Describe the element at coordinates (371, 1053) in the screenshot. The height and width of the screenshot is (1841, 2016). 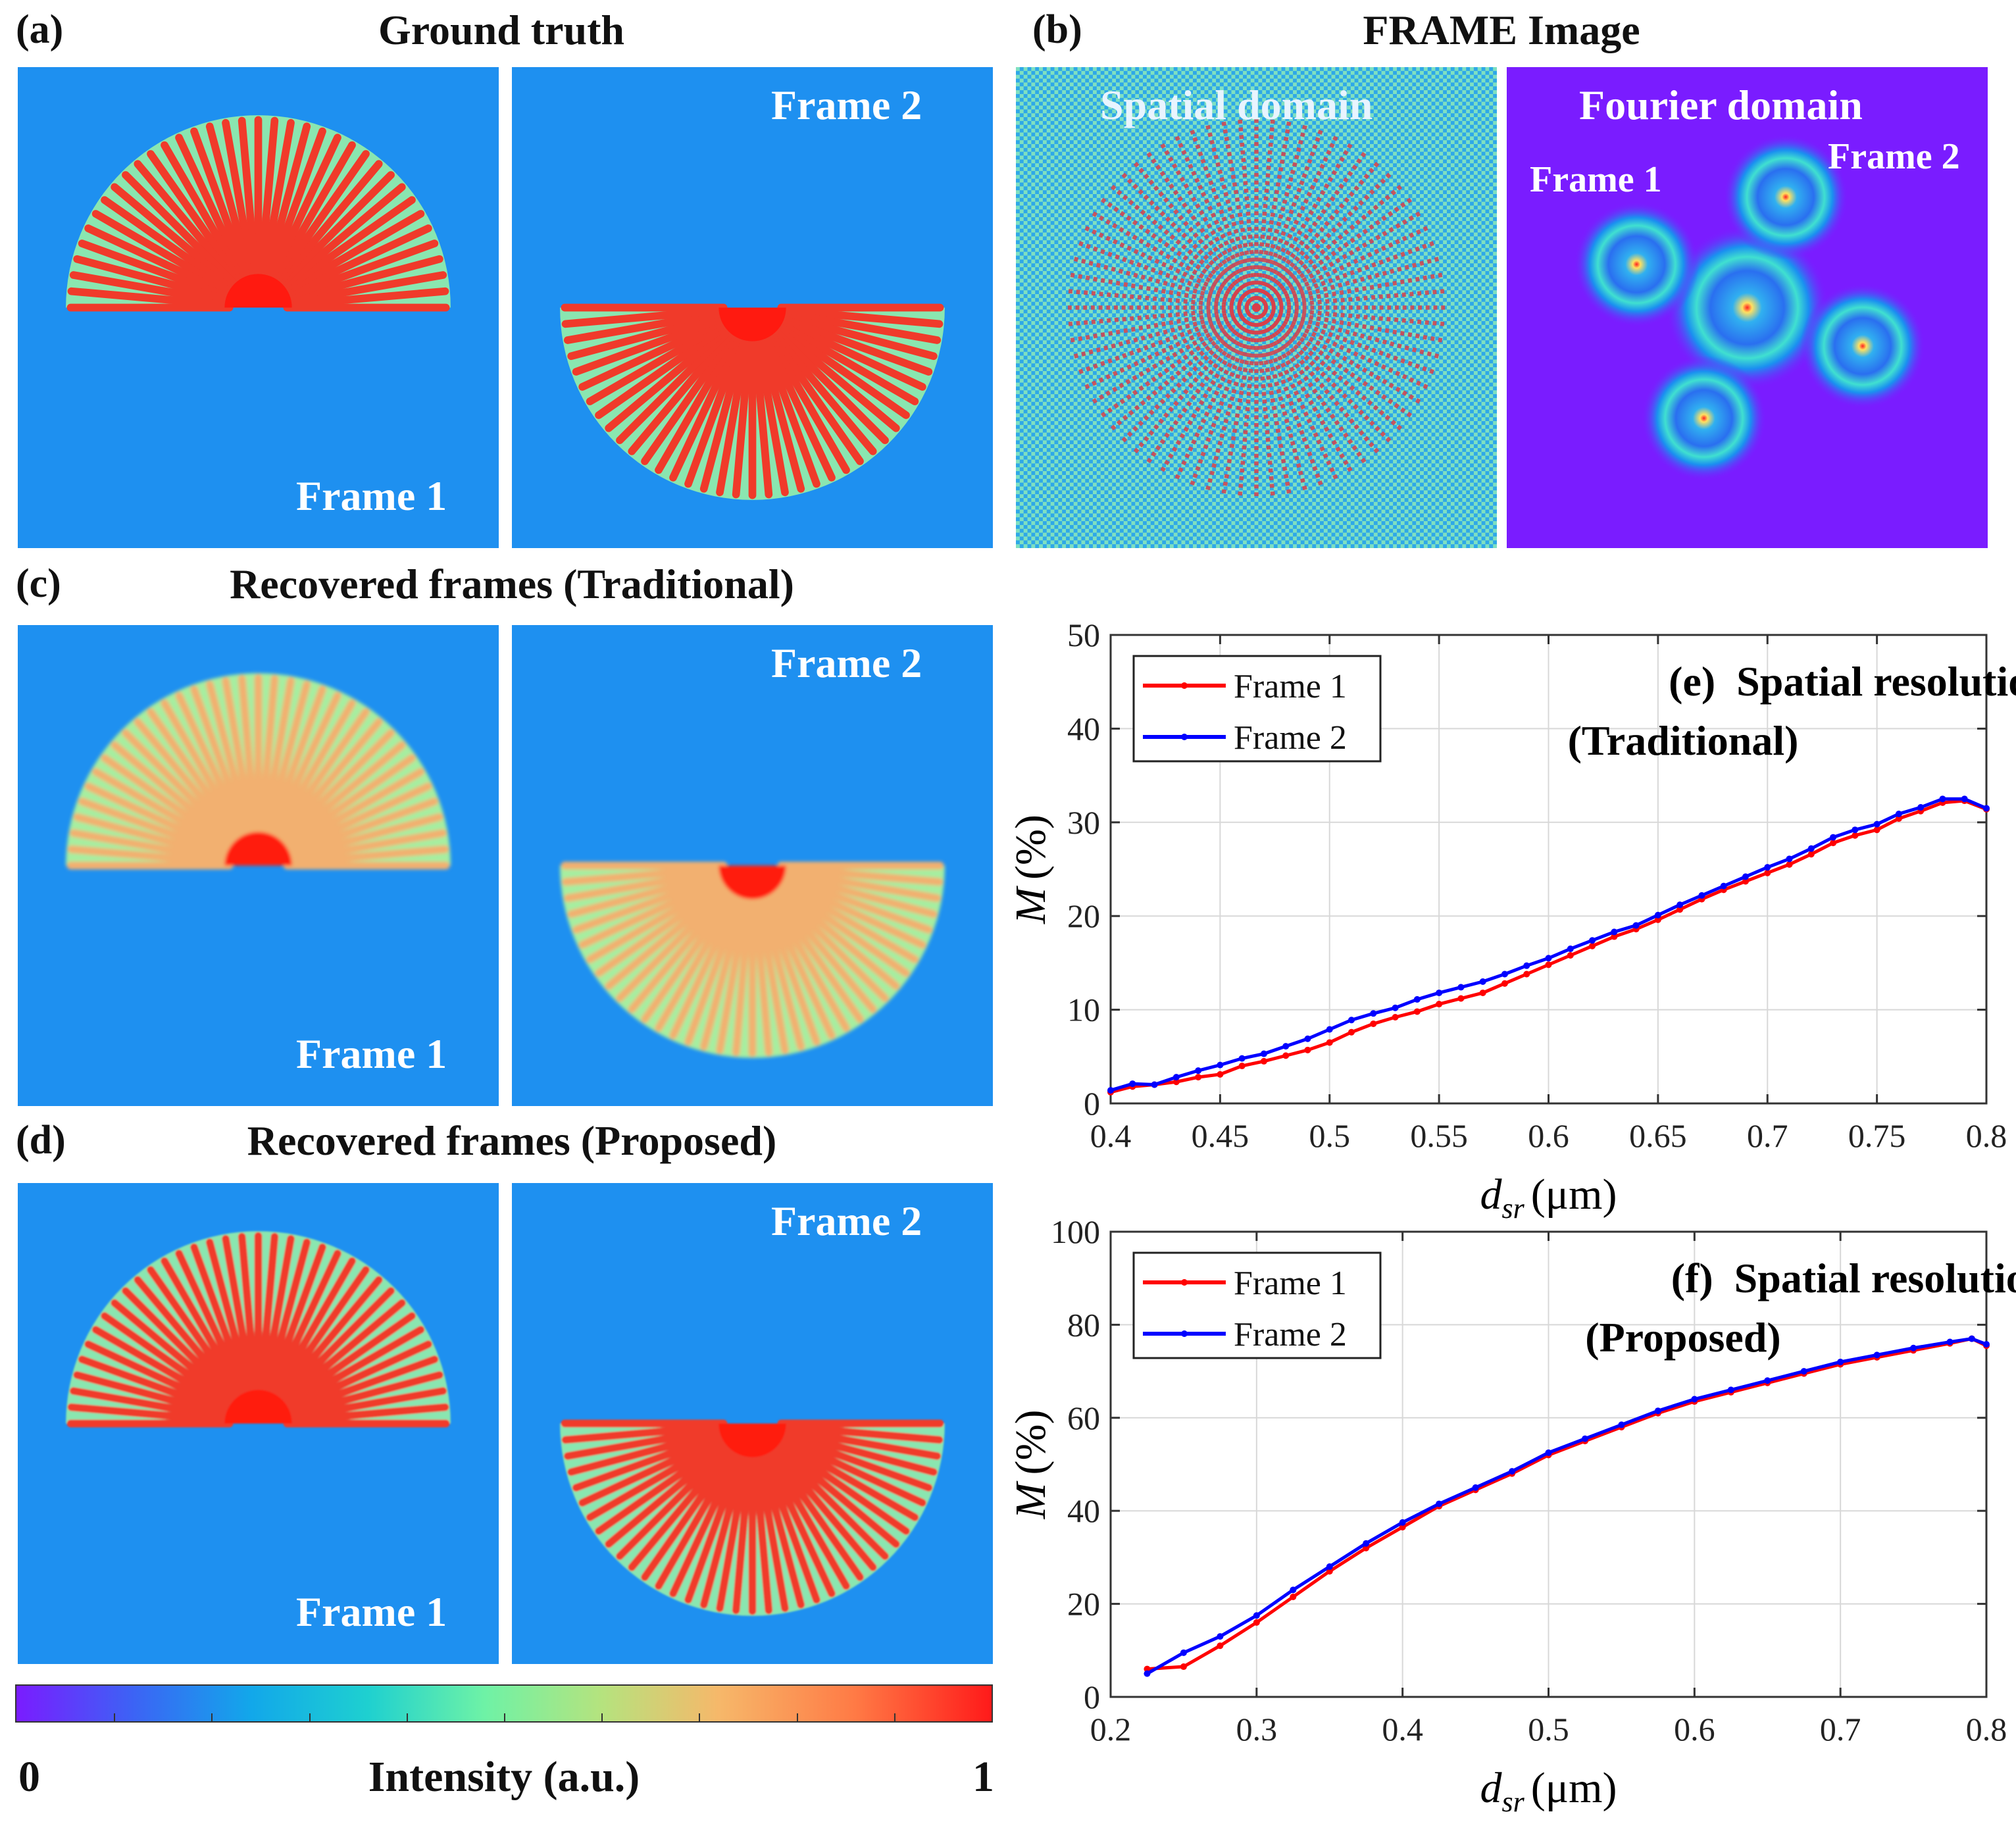
I see `frame1-label: Frame 1` at that location.